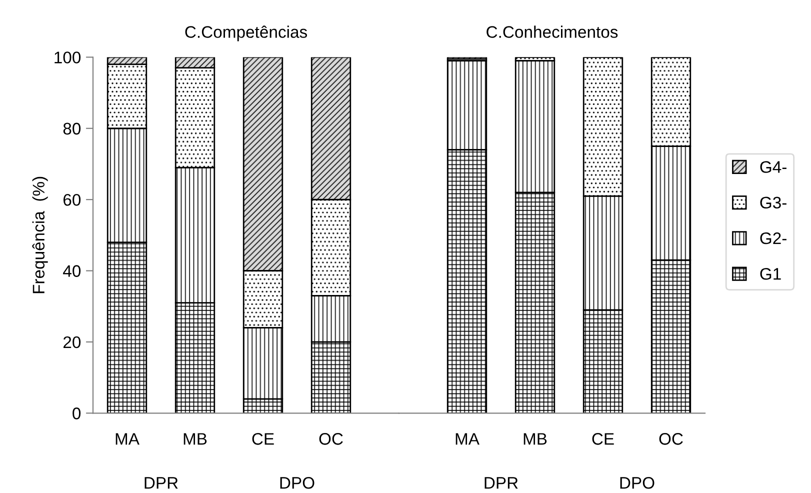  Describe the element at coordinates (552, 32) in the screenshot. I see `chart-title: C.Conhecimentos` at that location.